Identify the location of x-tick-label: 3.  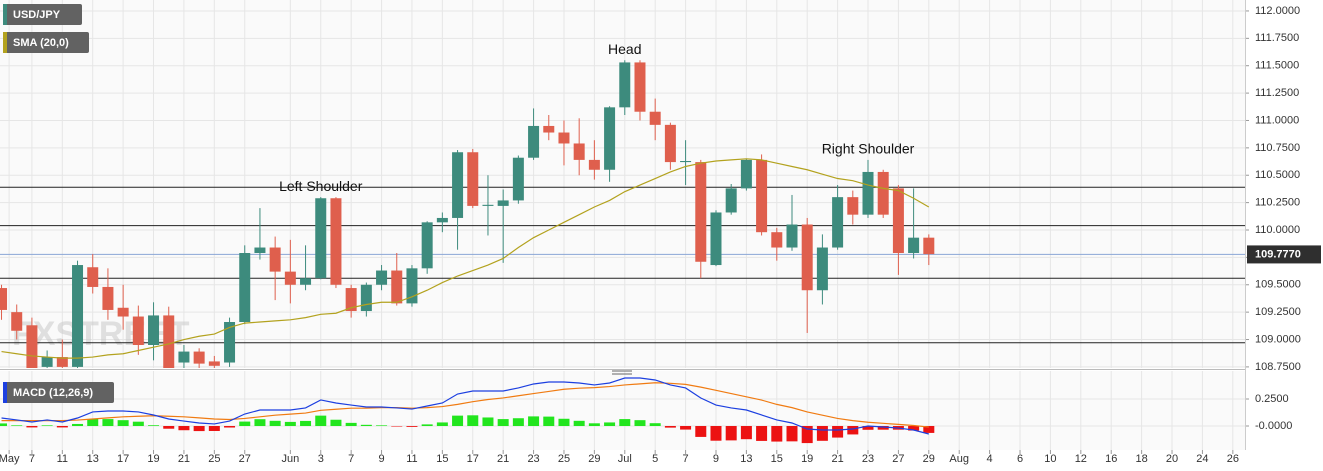
(321, 459).